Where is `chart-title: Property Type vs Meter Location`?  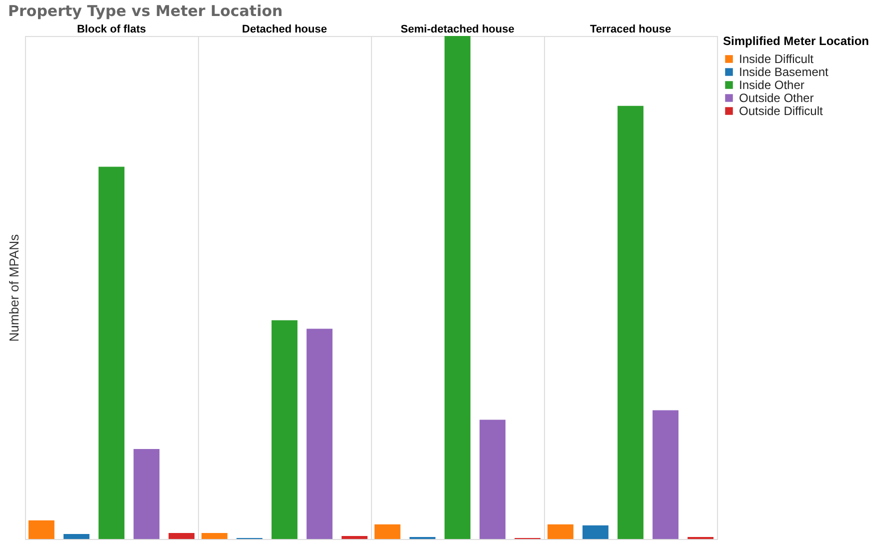 chart-title: Property Type vs Meter Location is located at coordinates (145, 11).